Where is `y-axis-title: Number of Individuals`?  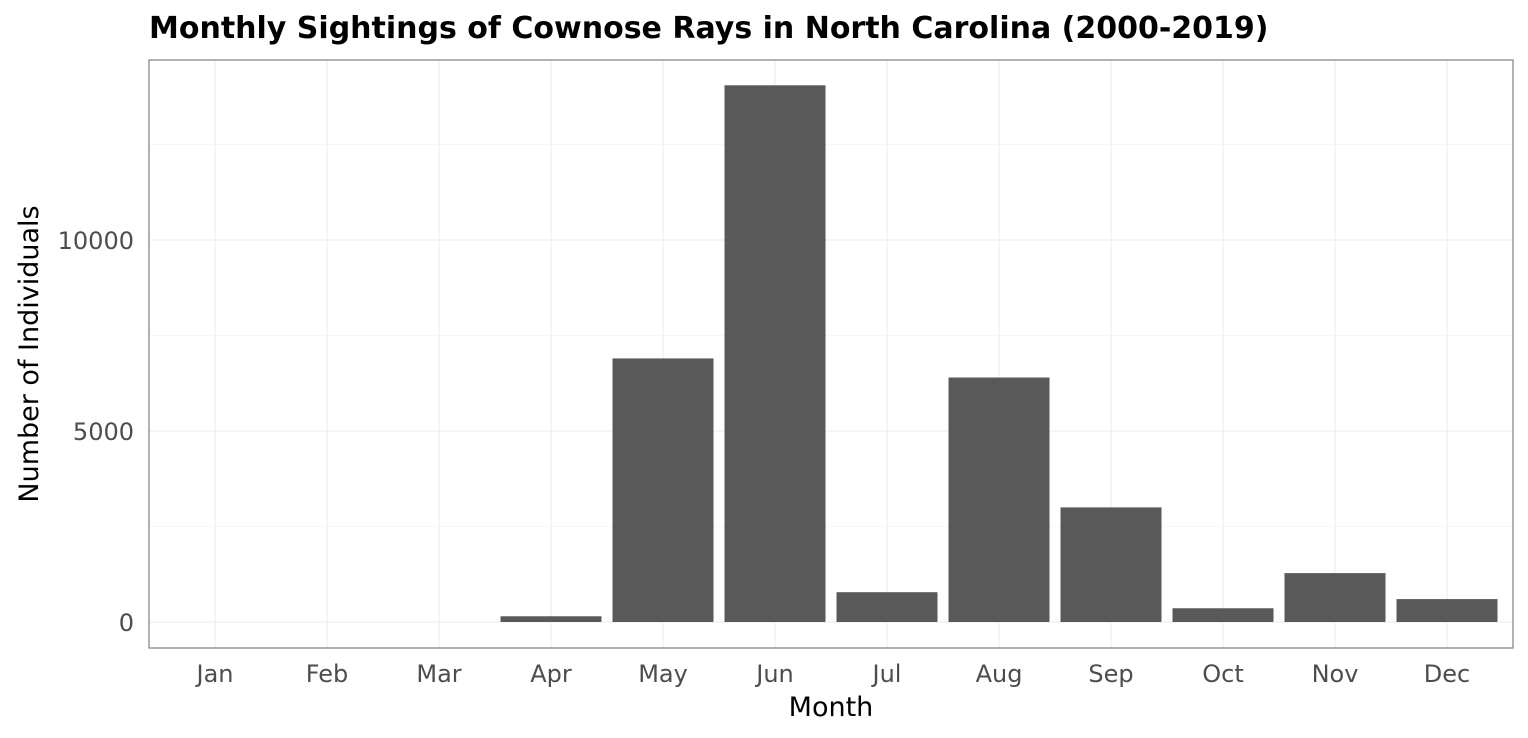 y-axis-title: Number of Individuals is located at coordinates (29, 353).